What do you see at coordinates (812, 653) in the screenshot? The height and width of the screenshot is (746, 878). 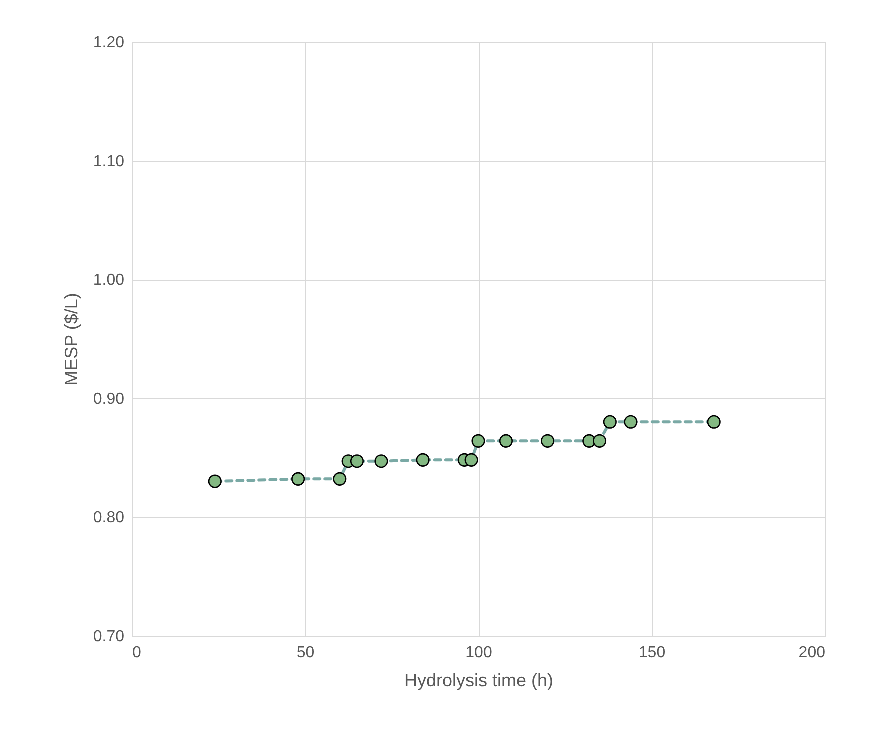 I see `x-tick-label: 200` at bounding box center [812, 653].